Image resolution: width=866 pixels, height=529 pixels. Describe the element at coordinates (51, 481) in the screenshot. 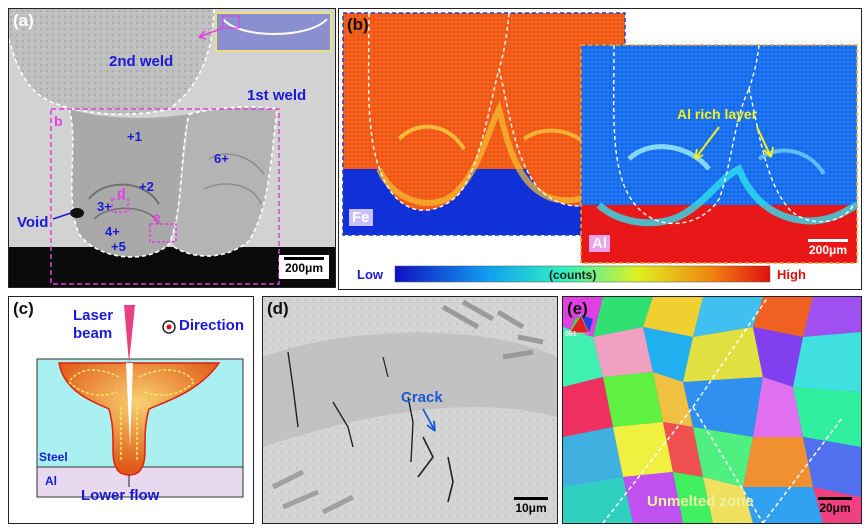

I see `al-block-label: Al` at that location.